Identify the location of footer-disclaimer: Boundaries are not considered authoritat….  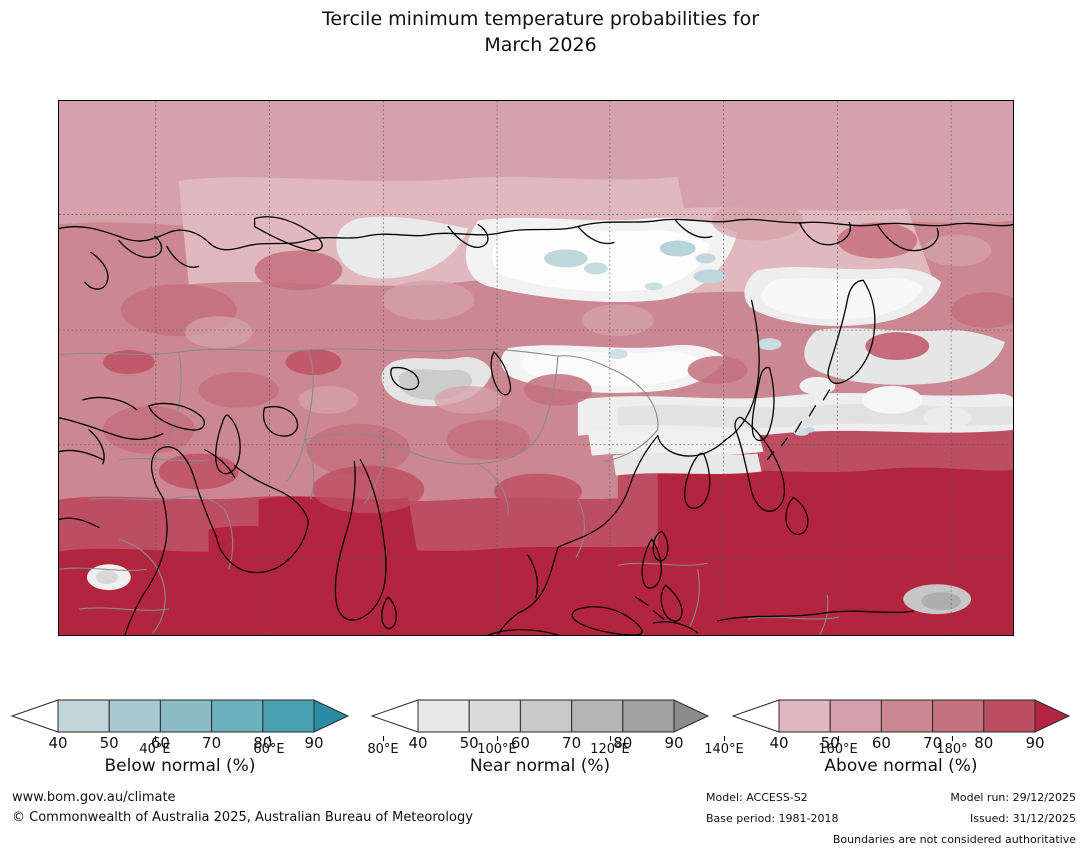
(954, 839).